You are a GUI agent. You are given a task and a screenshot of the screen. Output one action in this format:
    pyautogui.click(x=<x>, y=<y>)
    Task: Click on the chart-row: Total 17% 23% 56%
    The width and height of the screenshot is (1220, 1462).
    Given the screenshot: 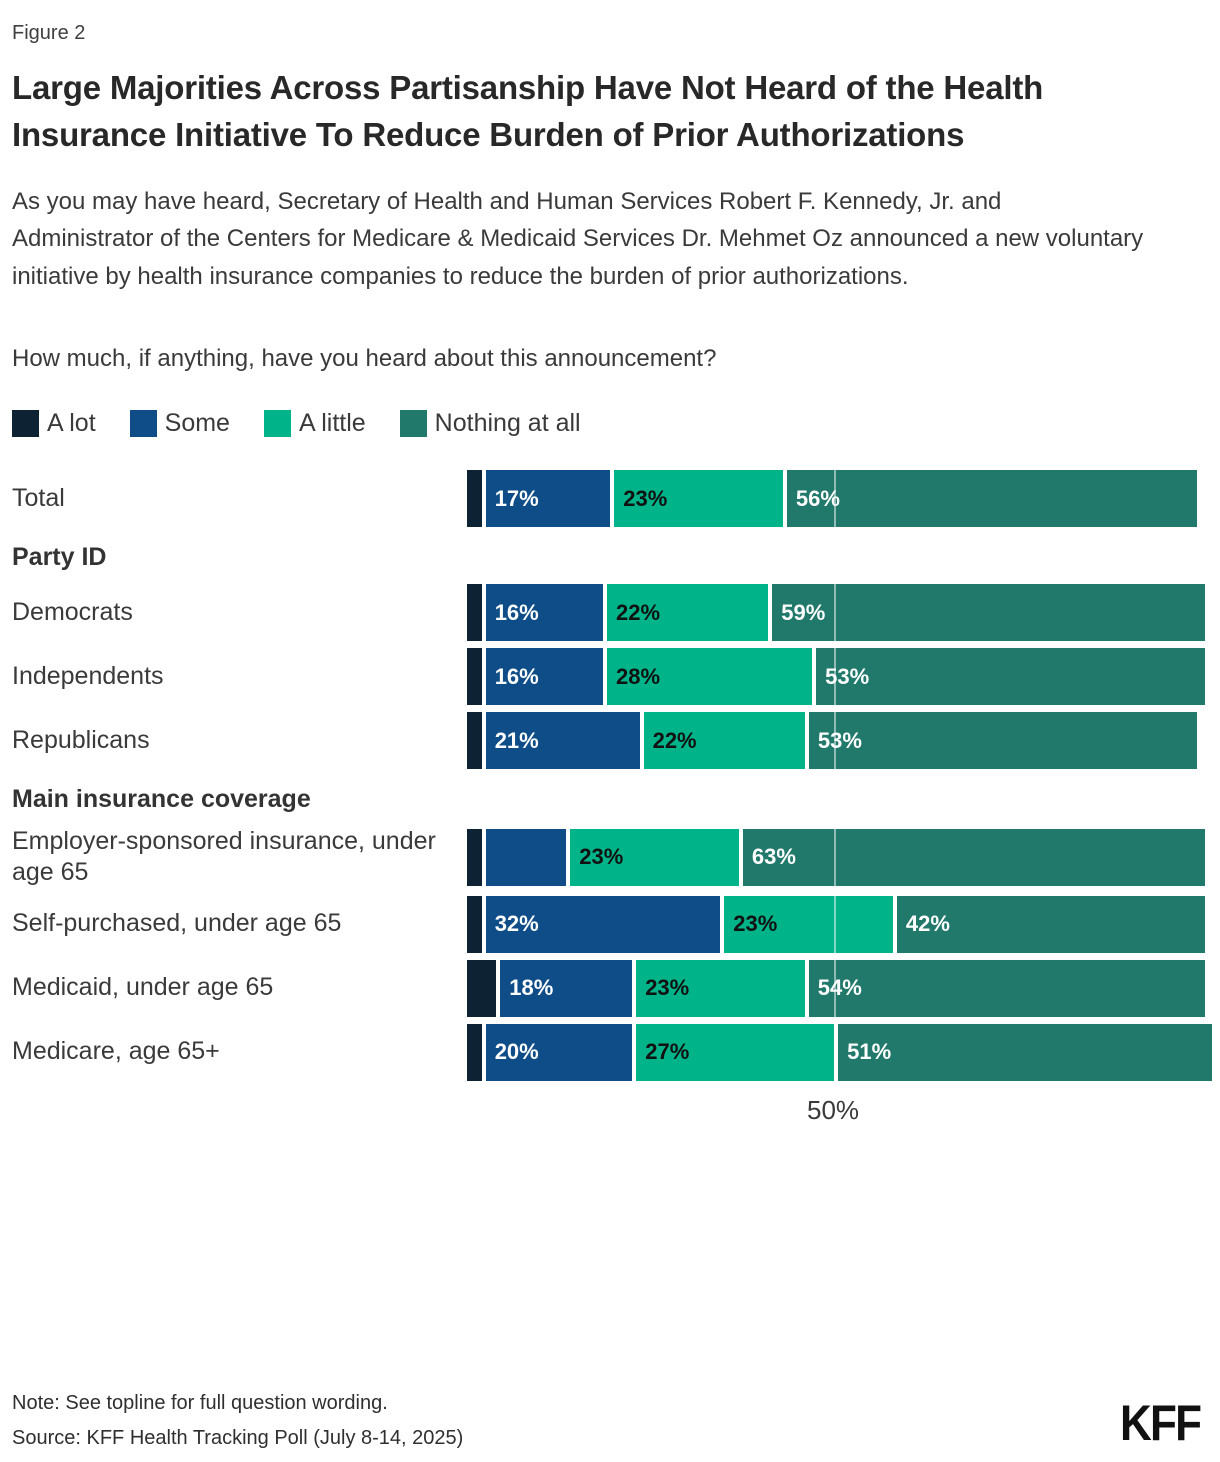 What is the action you would take?
    pyautogui.click(x=606, y=499)
    